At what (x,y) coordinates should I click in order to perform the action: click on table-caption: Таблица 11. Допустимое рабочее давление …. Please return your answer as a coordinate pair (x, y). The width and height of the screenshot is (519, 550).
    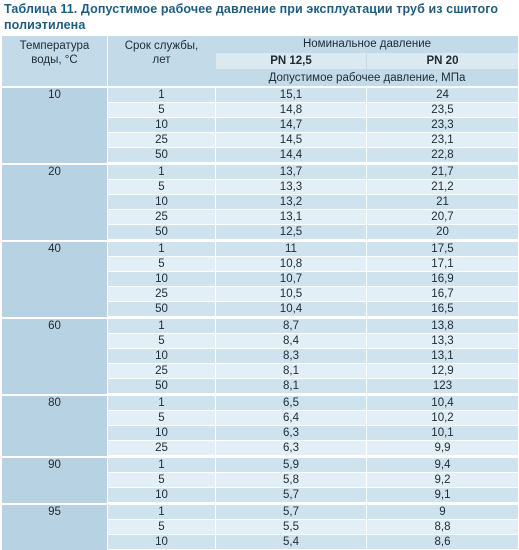
    Looking at the image, I should click on (251, 17).